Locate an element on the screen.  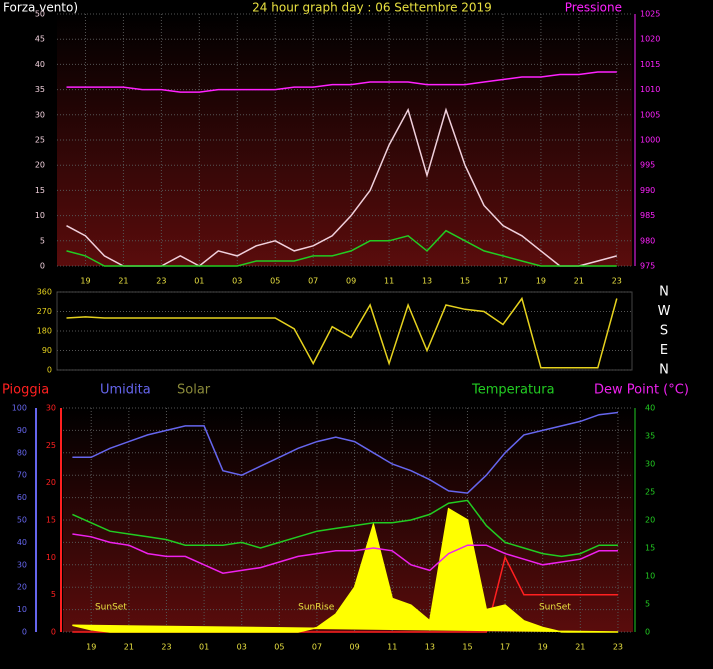
y-tick-label: 100 is located at coordinates (19, 408).